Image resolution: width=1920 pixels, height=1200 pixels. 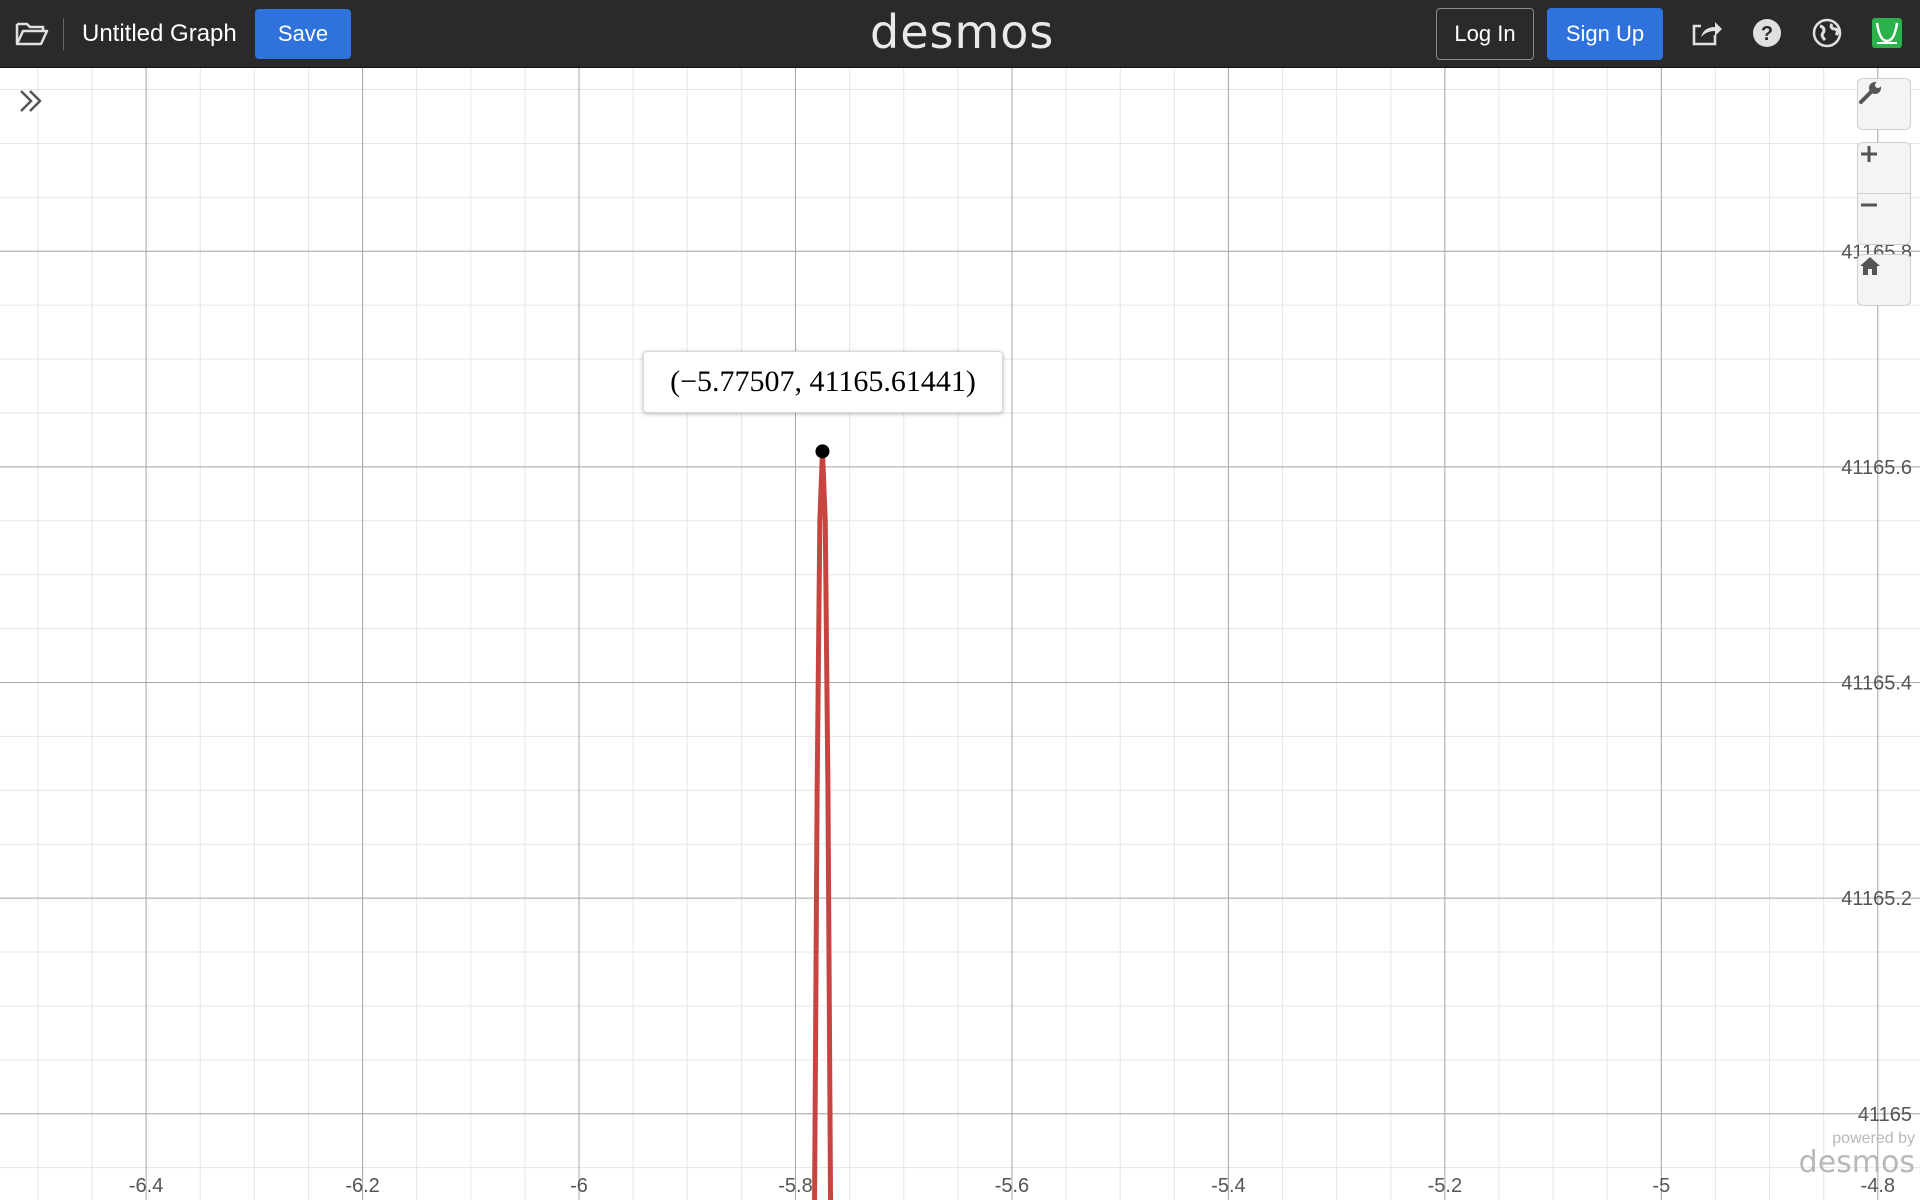 I want to click on accessibility-button, so click(x=1887, y=33).